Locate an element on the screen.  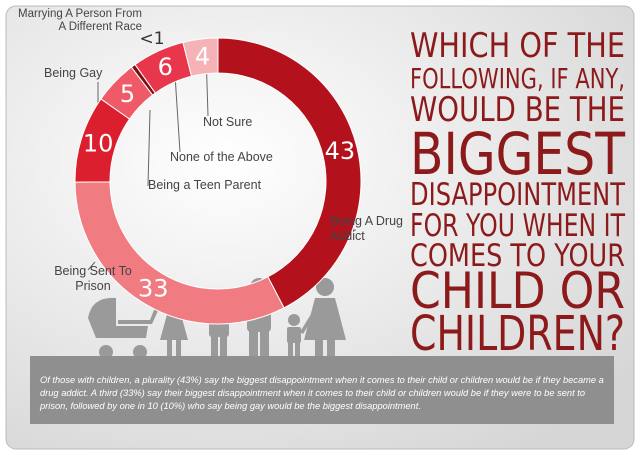
value-label: 4 is located at coordinates (202, 56).